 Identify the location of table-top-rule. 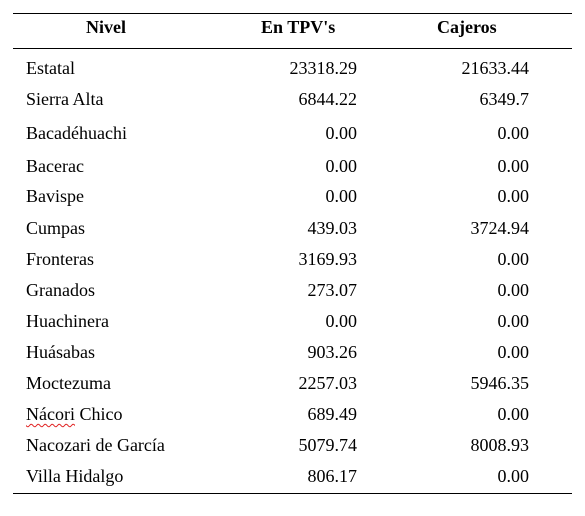
(292, 13).